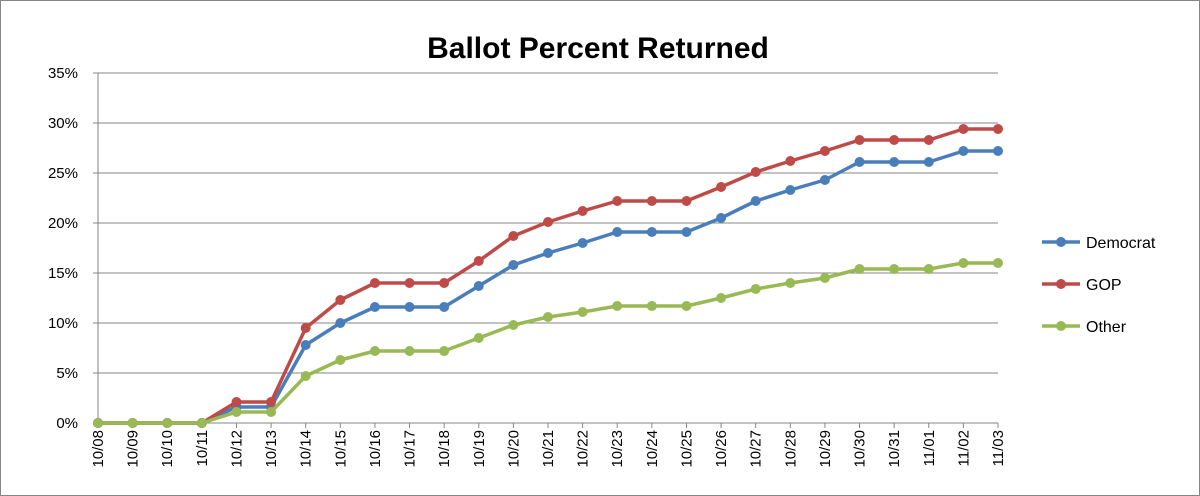  I want to click on x-tick-label: 10/23, so click(617, 449).